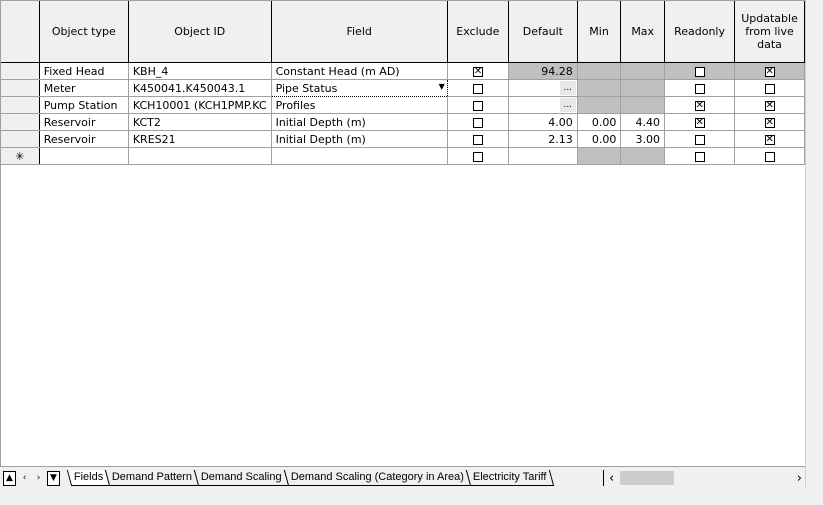  What do you see at coordinates (703, 478) in the screenshot?
I see `horizontal-scrollbar: ‹ ›` at bounding box center [703, 478].